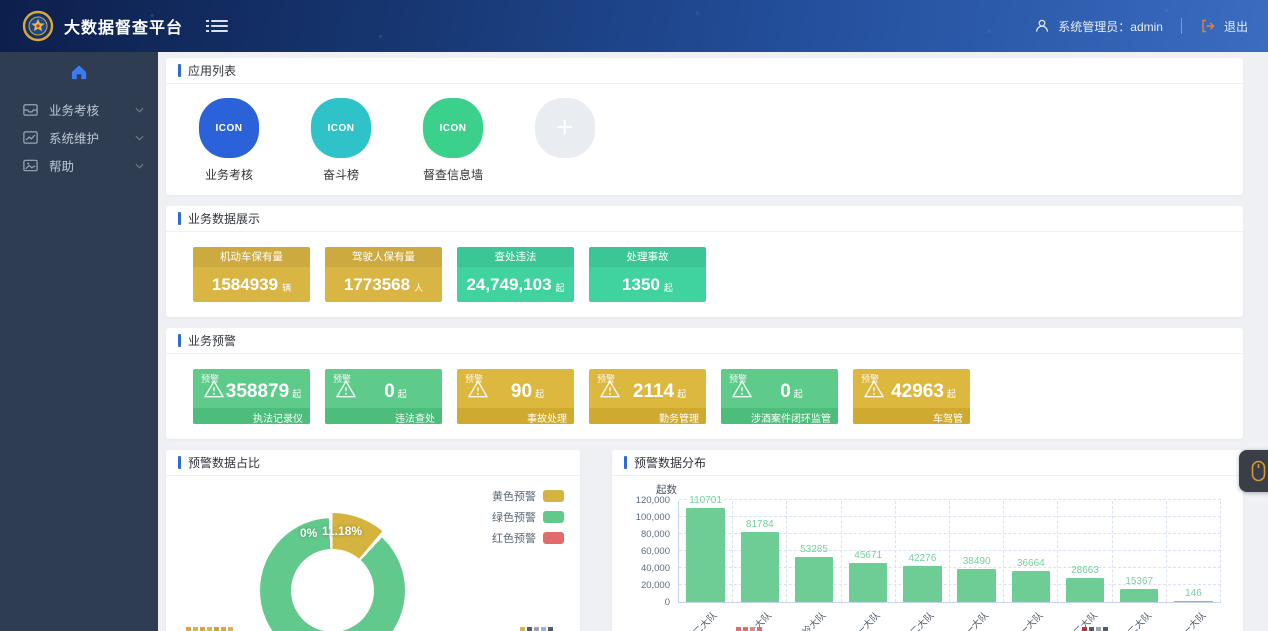 This screenshot has height=631, width=1268. Describe the element at coordinates (452, 175) in the screenshot. I see `app-label: 督查信息墙` at that location.